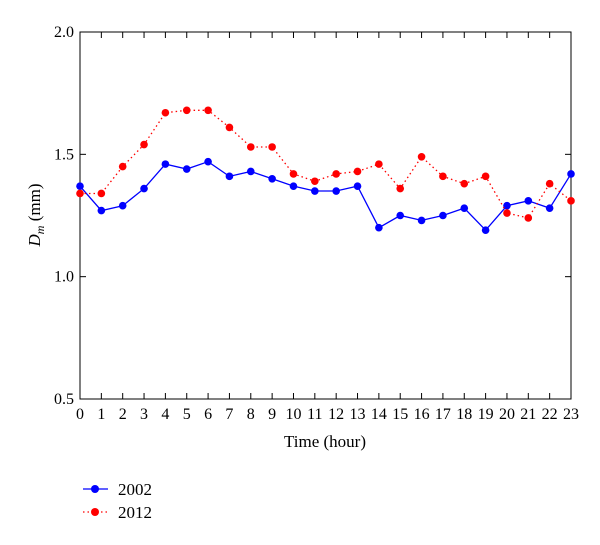  I want to click on x-tick-label: 14, so click(379, 414).